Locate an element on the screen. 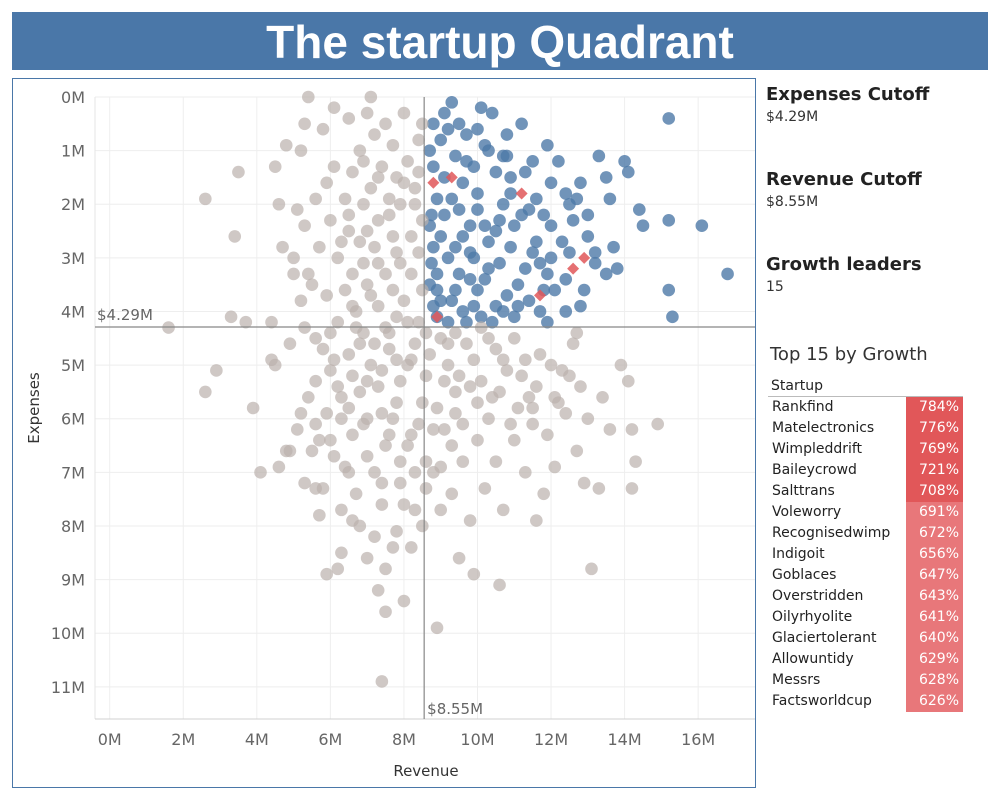 This screenshot has width=1000, height=800. y-tick-label: 3M is located at coordinates (73, 258).